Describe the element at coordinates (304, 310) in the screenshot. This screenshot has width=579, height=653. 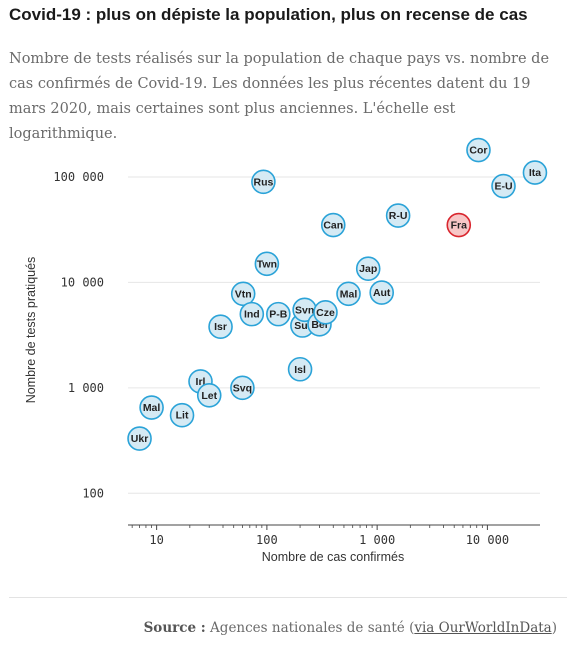
I see `point-label: Svn` at that location.